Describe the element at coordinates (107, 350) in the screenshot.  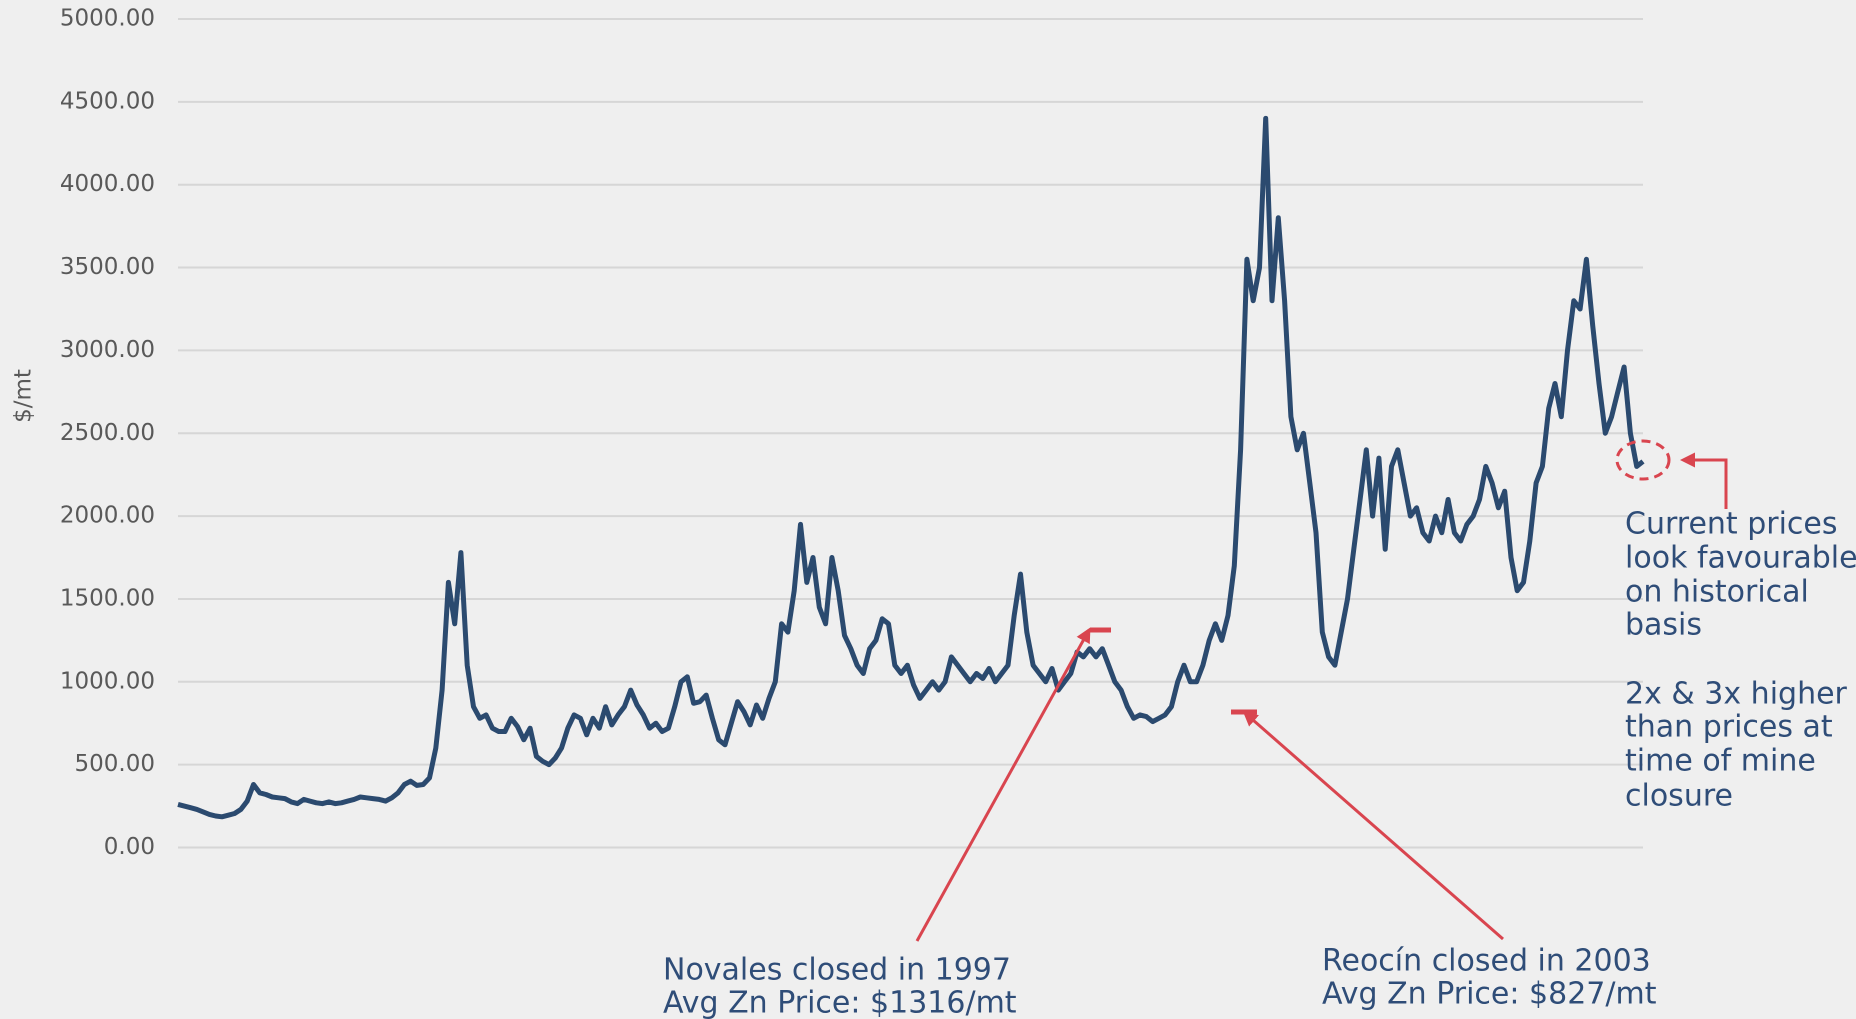
I see `y-tick-label: 3000.00` at that location.